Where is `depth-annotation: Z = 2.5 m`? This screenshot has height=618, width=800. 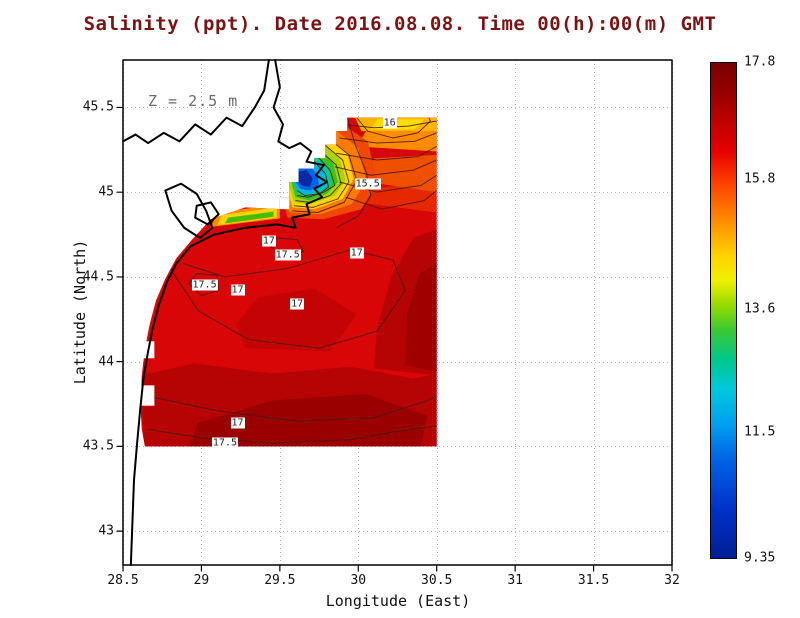 depth-annotation: Z = 2.5 m is located at coordinates (193, 101).